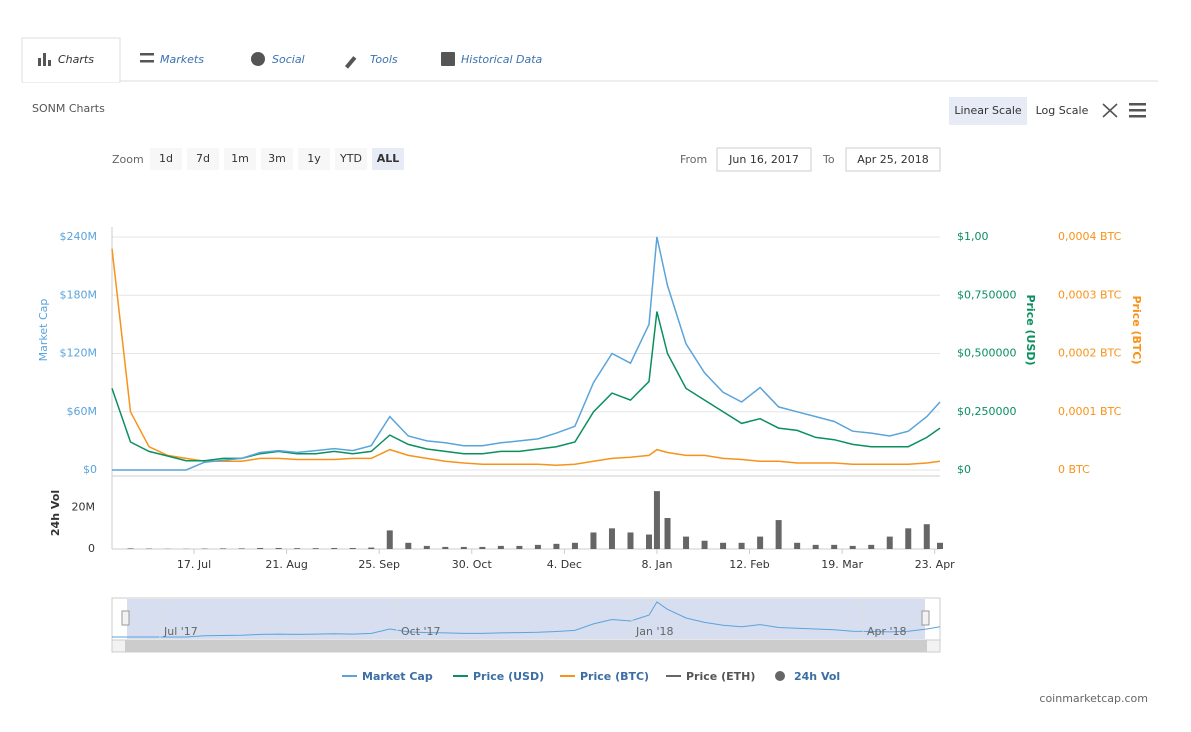 The height and width of the screenshot is (732, 1191). I want to click on y3-tick-label: 0,0003 BTC, so click(1090, 294).